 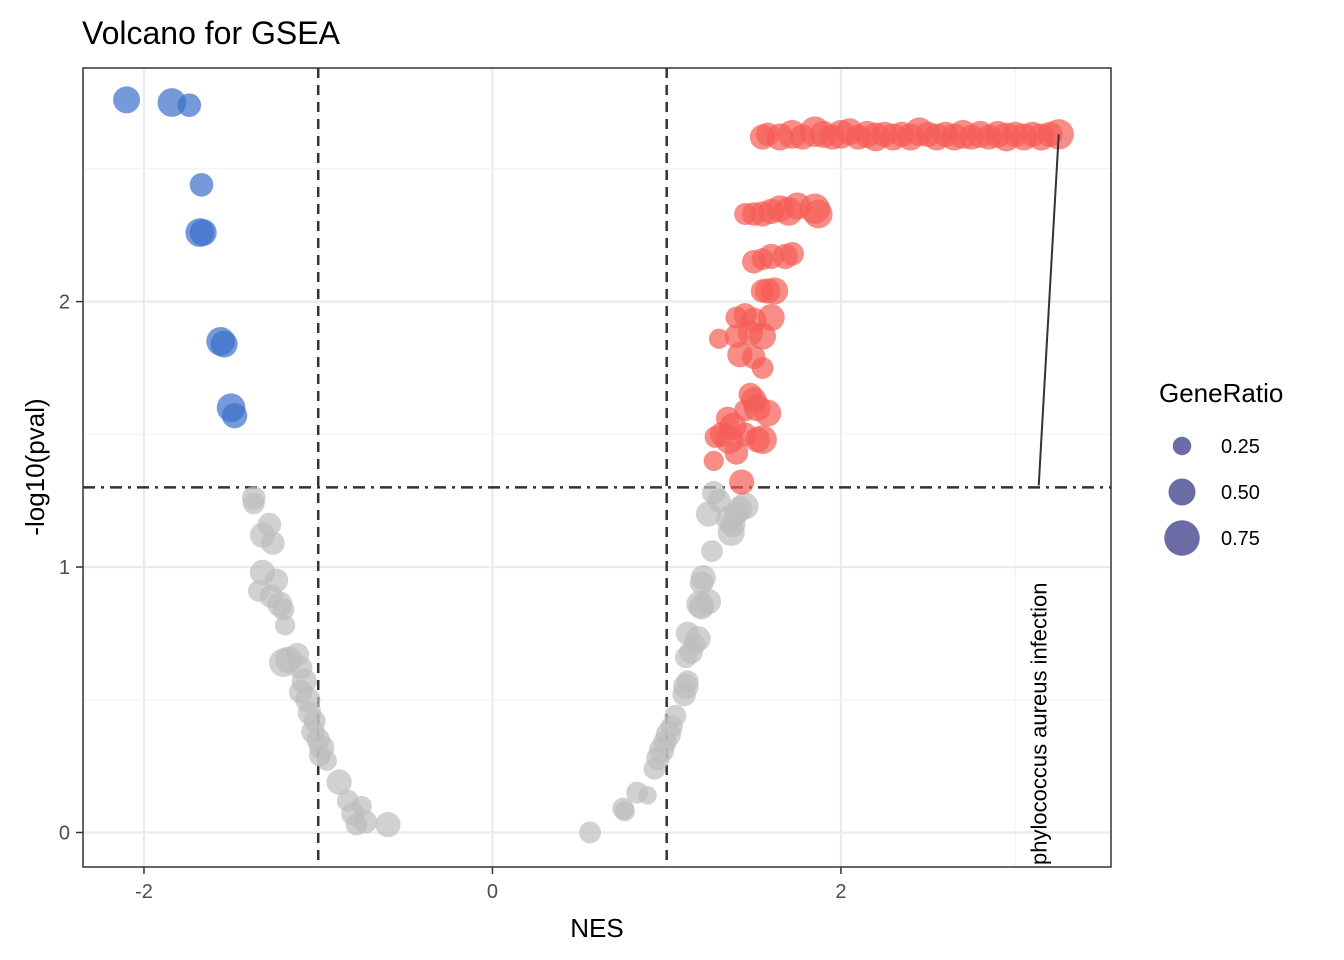 What do you see at coordinates (35, 466) in the screenshot?
I see `y-axis-label: -log10(pval)` at bounding box center [35, 466].